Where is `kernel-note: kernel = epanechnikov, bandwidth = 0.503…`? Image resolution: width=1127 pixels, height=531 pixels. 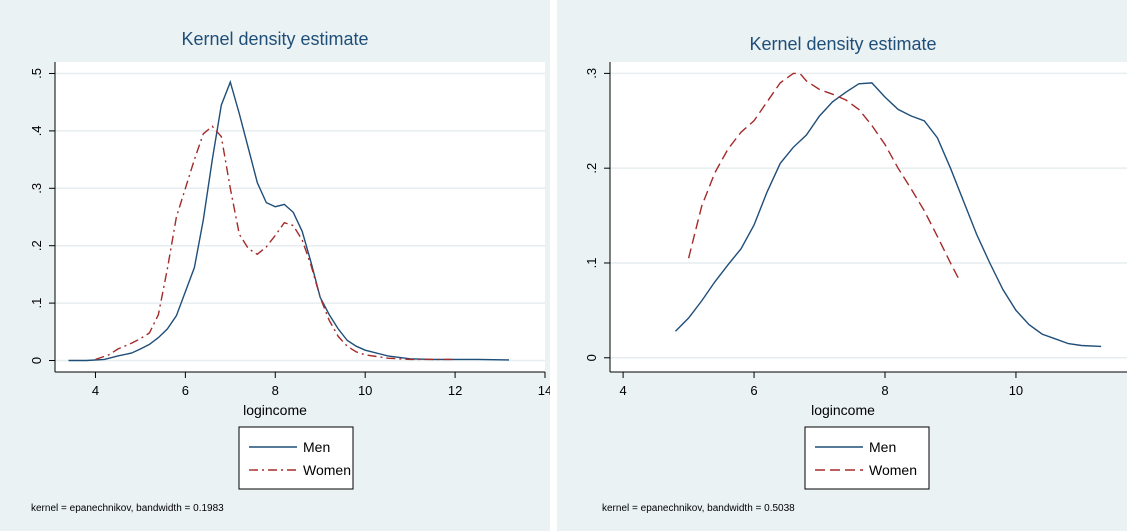 kernel-note: kernel = epanechnikov, bandwidth = 0.503… is located at coordinates (698, 508).